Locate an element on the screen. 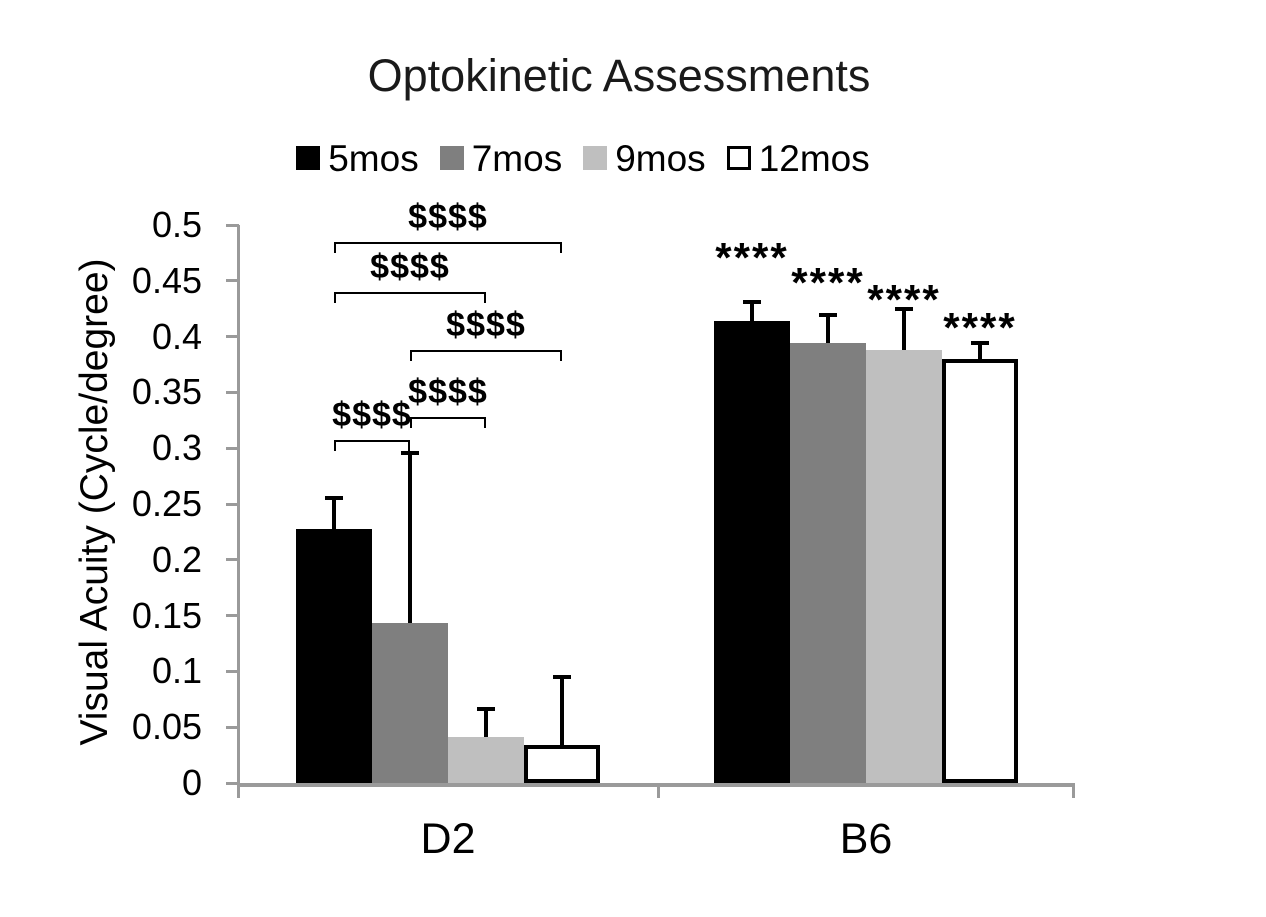  y-tick-label: 0.05 is located at coordinates (166, 727).